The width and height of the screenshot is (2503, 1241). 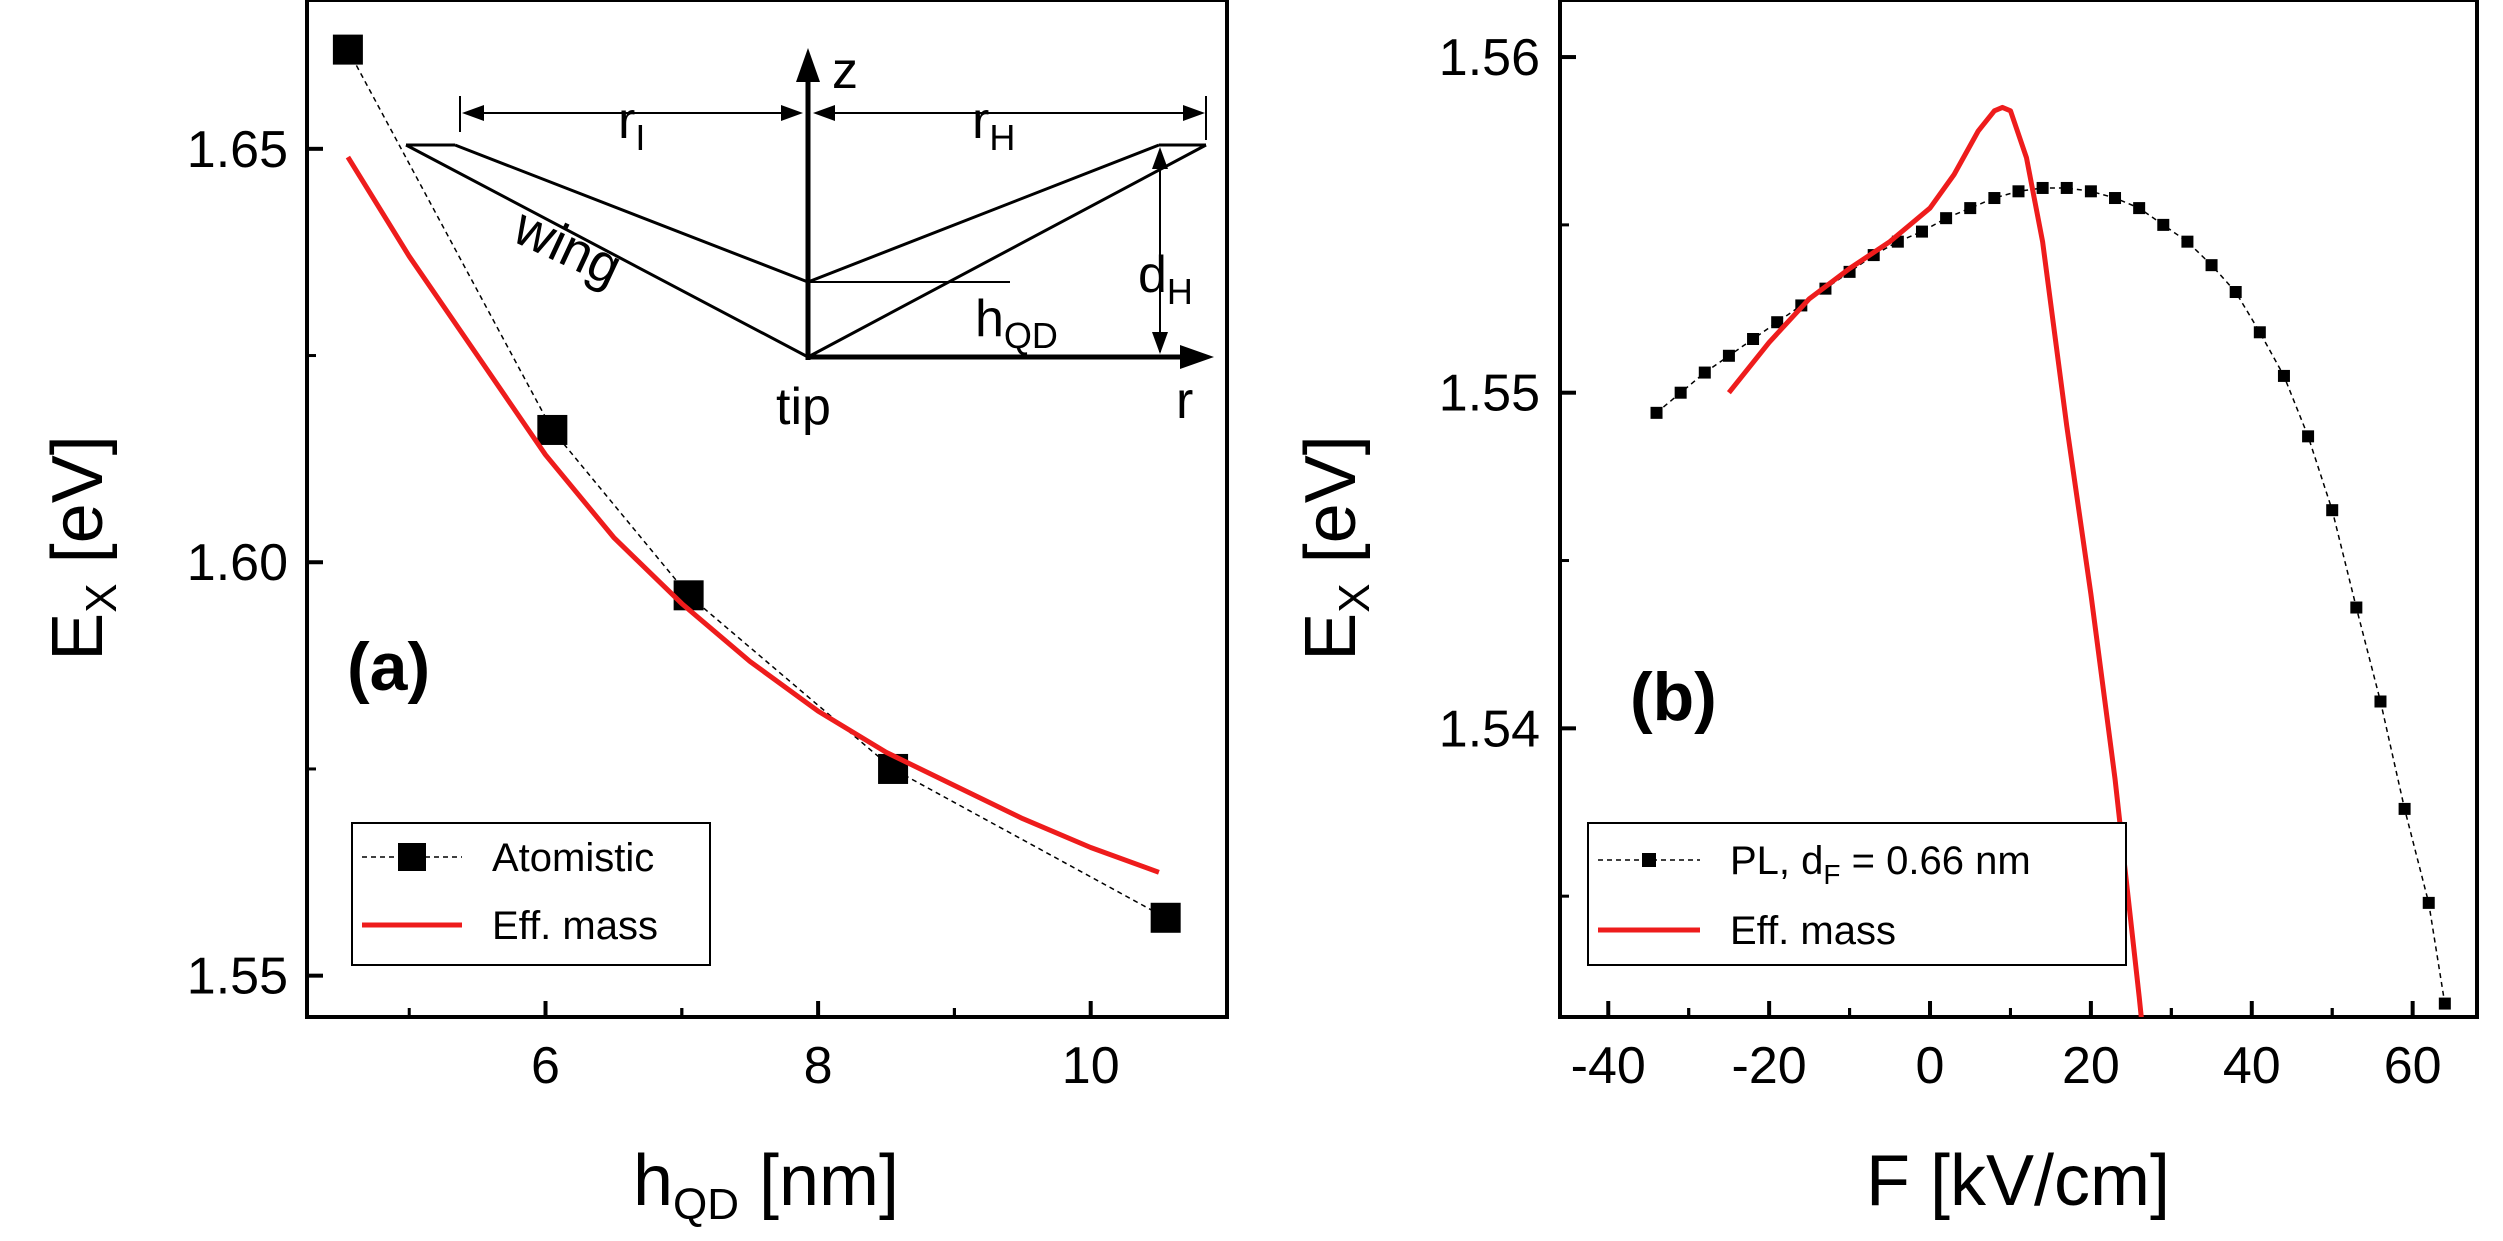 What do you see at coordinates (1091, 1066) in the screenshot?
I see `x-tick-label-a: 10` at bounding box center [1091, 1066].